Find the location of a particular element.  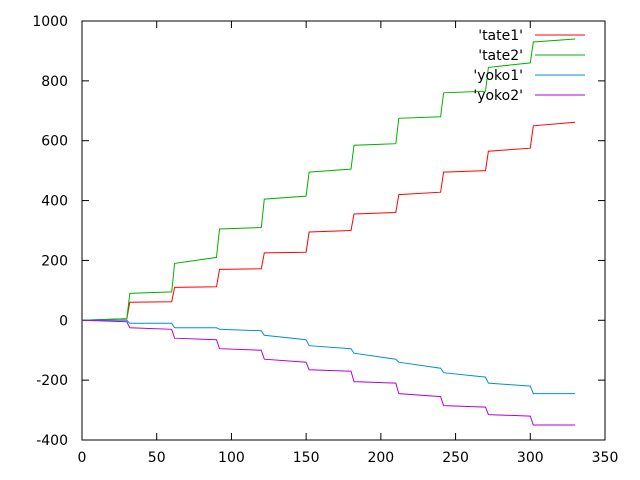

x-tick-label: 50 is located at coordinates (157, 458).